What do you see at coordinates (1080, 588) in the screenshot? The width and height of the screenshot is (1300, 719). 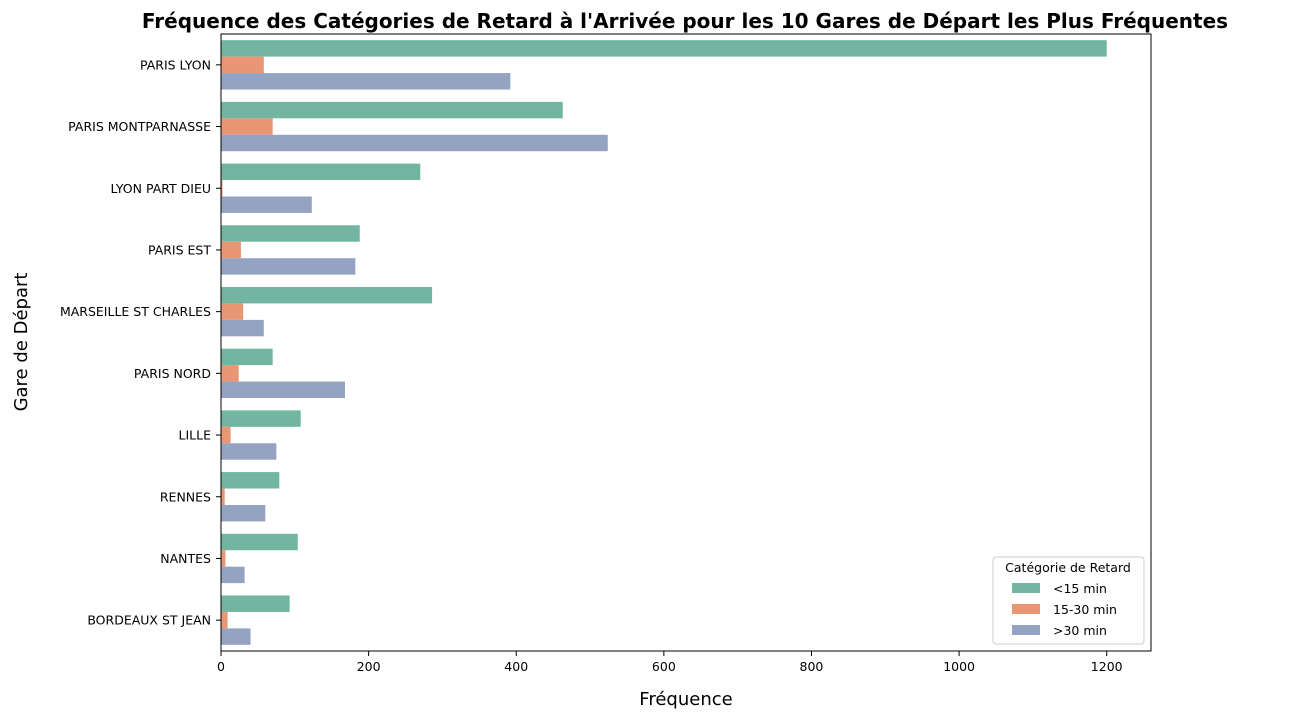 I see `legend-label: <15 min` at bounding box center [1080, 588].